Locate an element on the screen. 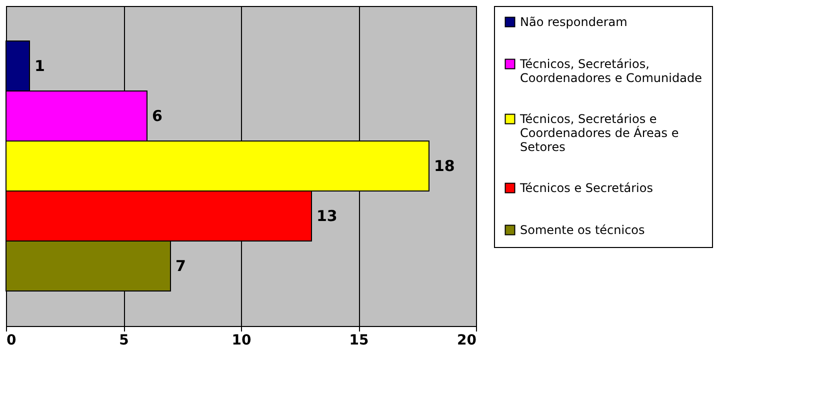  x-tick-label: 5 is located at coordinates (124, 340).